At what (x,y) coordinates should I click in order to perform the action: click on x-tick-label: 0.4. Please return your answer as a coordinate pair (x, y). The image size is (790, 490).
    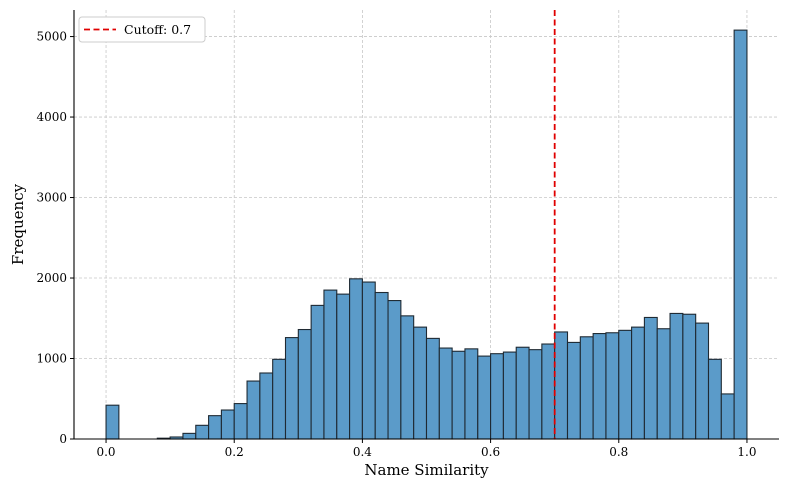
    Looking at the image, I should click on (362, 452).